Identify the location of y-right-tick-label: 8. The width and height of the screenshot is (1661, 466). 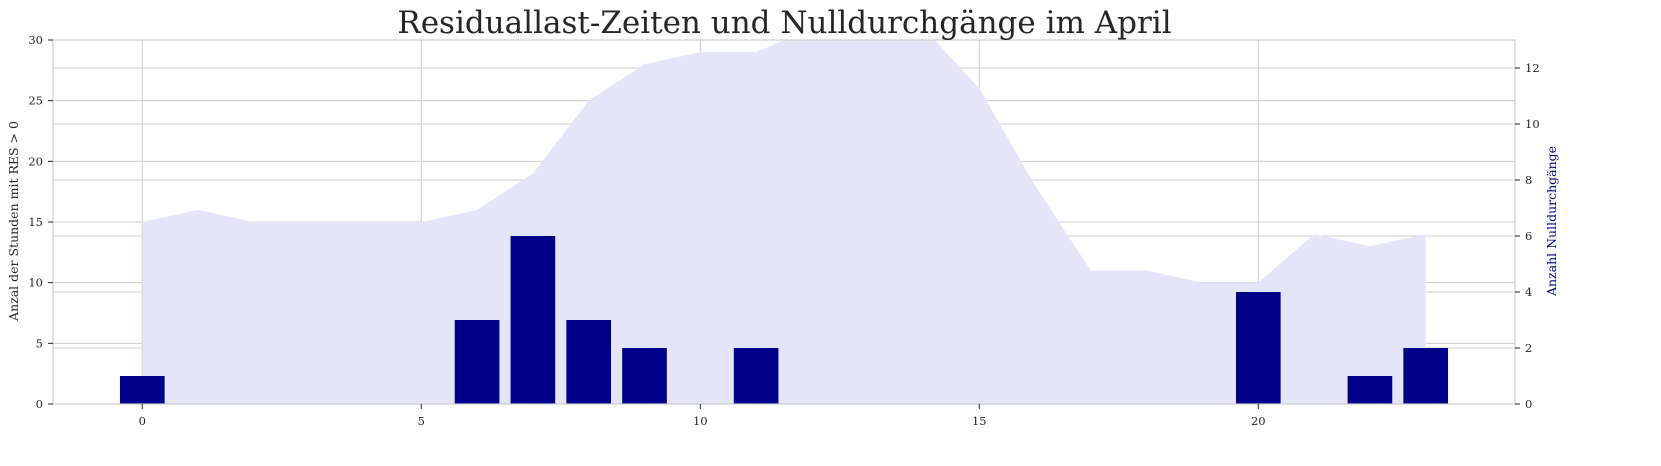
(1528, 180).